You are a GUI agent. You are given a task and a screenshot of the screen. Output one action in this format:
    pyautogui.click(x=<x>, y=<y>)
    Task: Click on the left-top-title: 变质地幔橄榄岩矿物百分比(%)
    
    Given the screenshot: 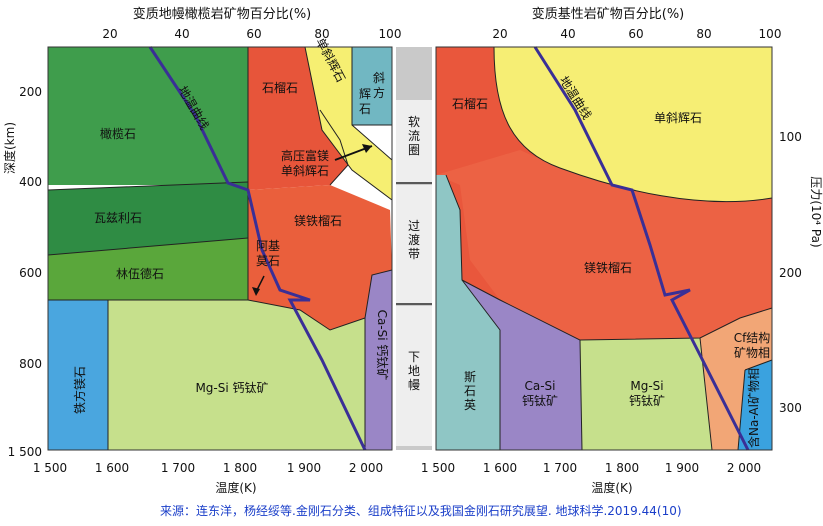 What is the action you would take?
    pyautogui.click(x=222, y=14)
    